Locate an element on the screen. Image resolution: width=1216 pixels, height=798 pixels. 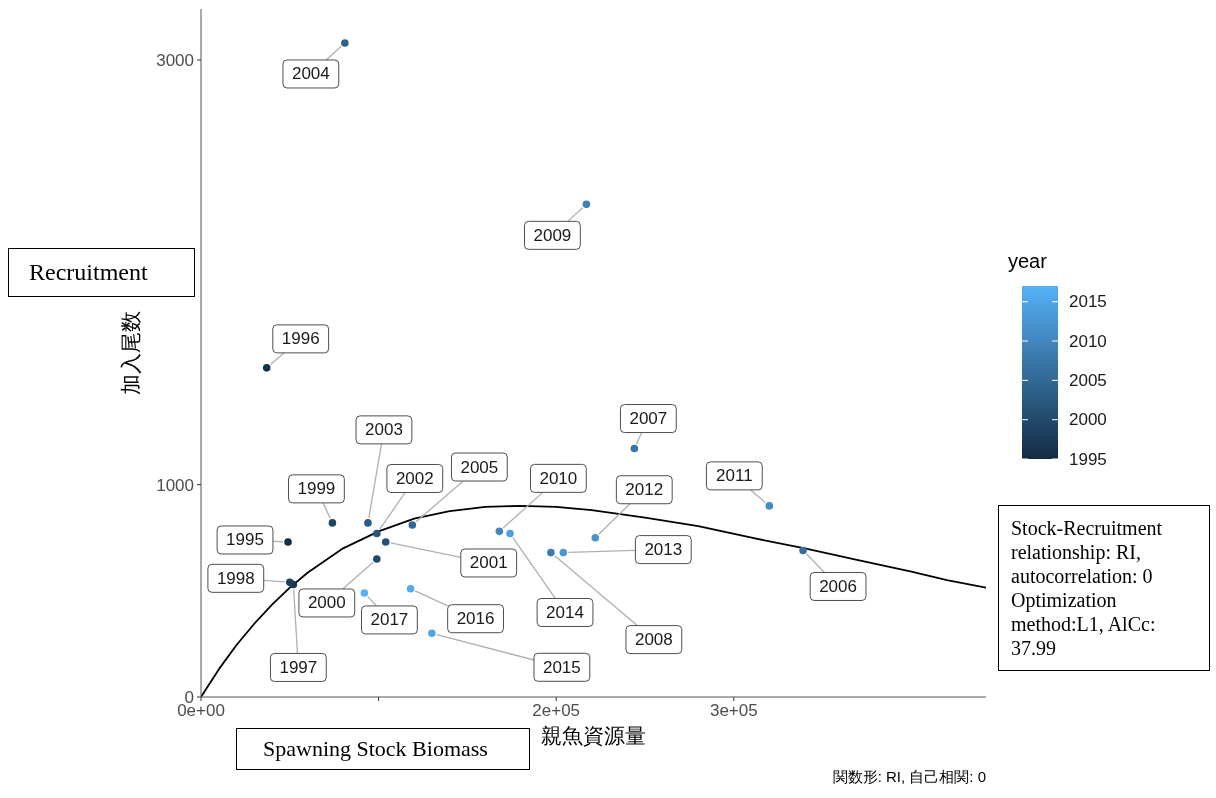
text: Recruitment is located at coordinates (88, 272).